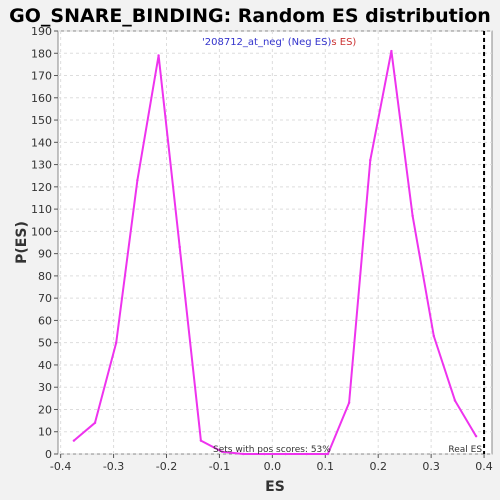  Describe the element at coordinates (45, 432) in the screenshot. I see `y-tick-label: 10` at that location.